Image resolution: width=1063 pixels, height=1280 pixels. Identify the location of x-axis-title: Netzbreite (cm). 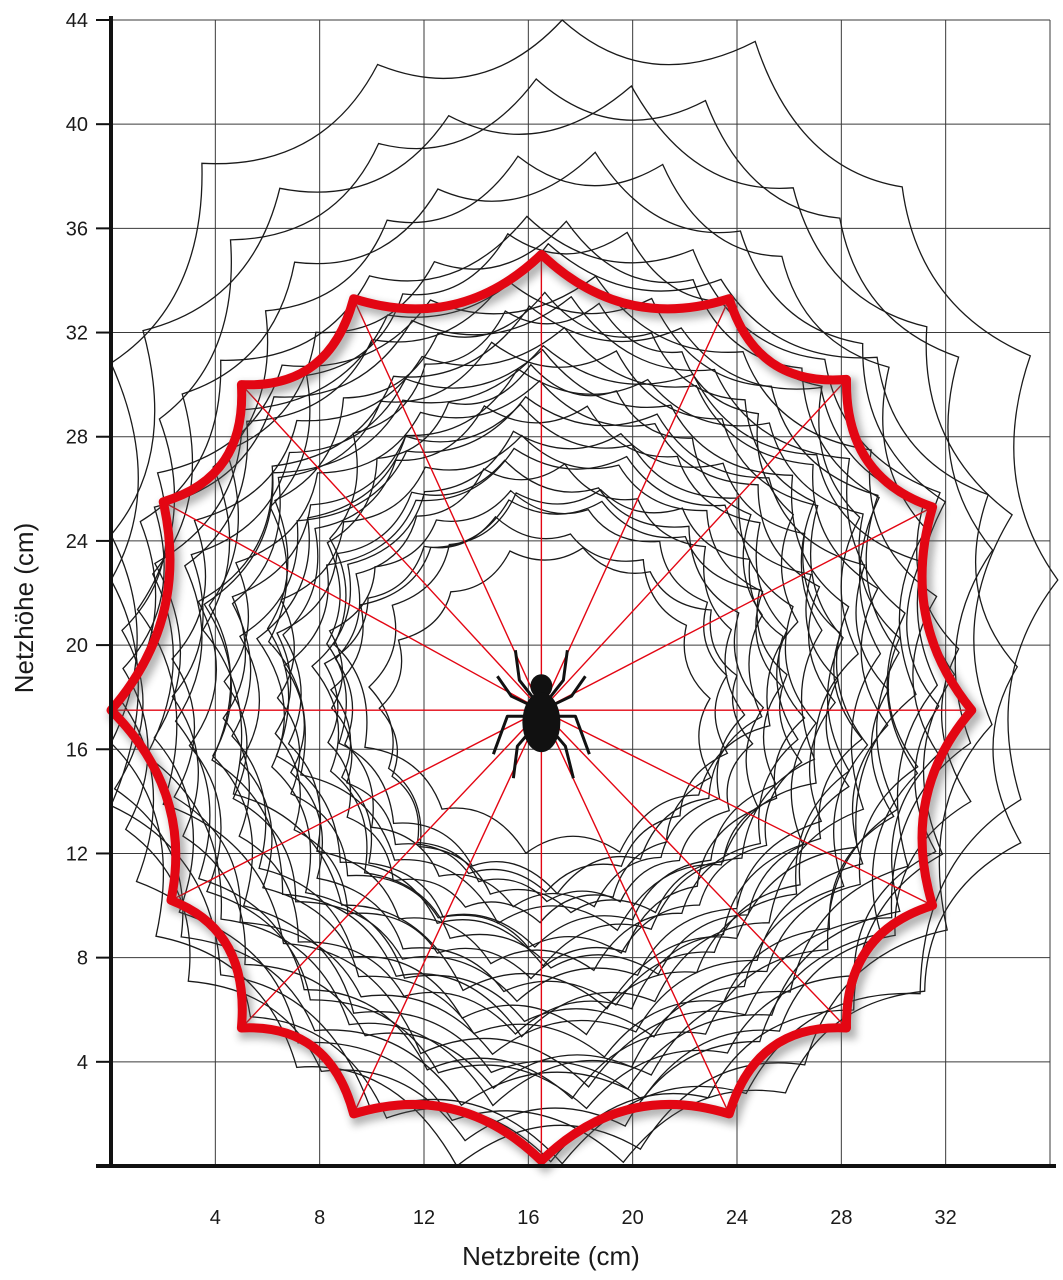
(551, 1256).